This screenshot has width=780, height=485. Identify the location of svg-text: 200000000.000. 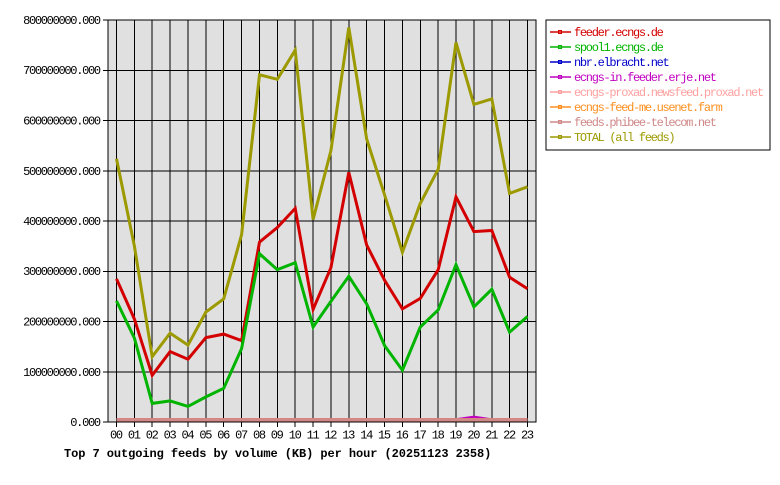
(62, 323).